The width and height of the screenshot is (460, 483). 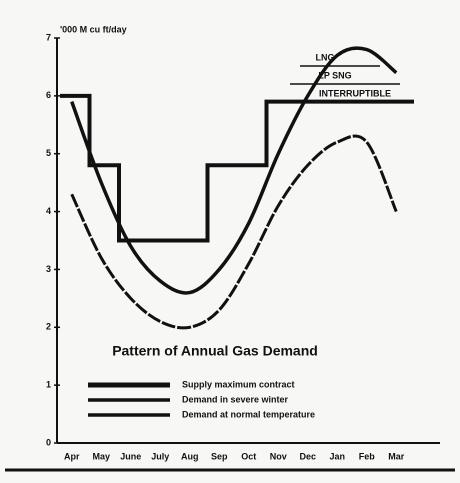 I want to click on y-axis-label: '000 M cu ft/day, so click(x=93, y=29).